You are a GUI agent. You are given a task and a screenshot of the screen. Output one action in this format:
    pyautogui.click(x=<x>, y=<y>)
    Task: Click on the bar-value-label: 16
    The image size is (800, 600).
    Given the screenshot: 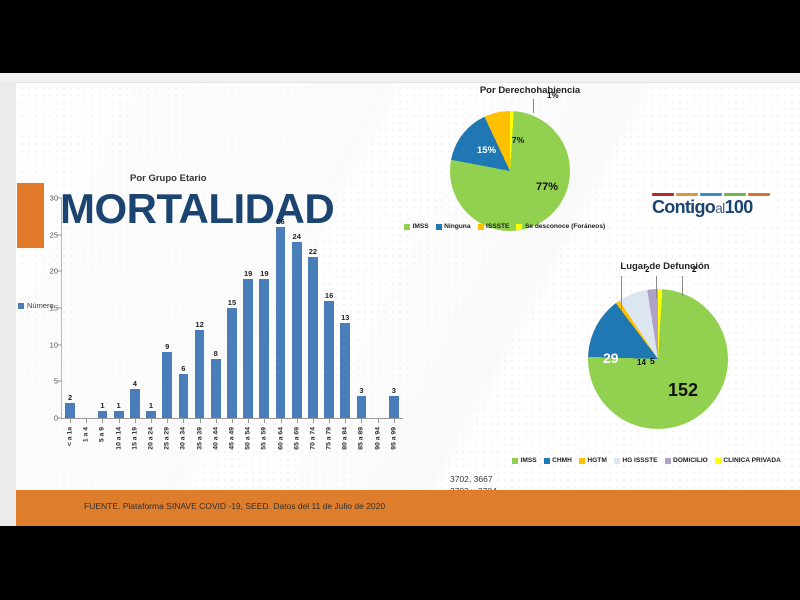 What is the action you would take?
    pyautogui.click(x=329, y=295)
    